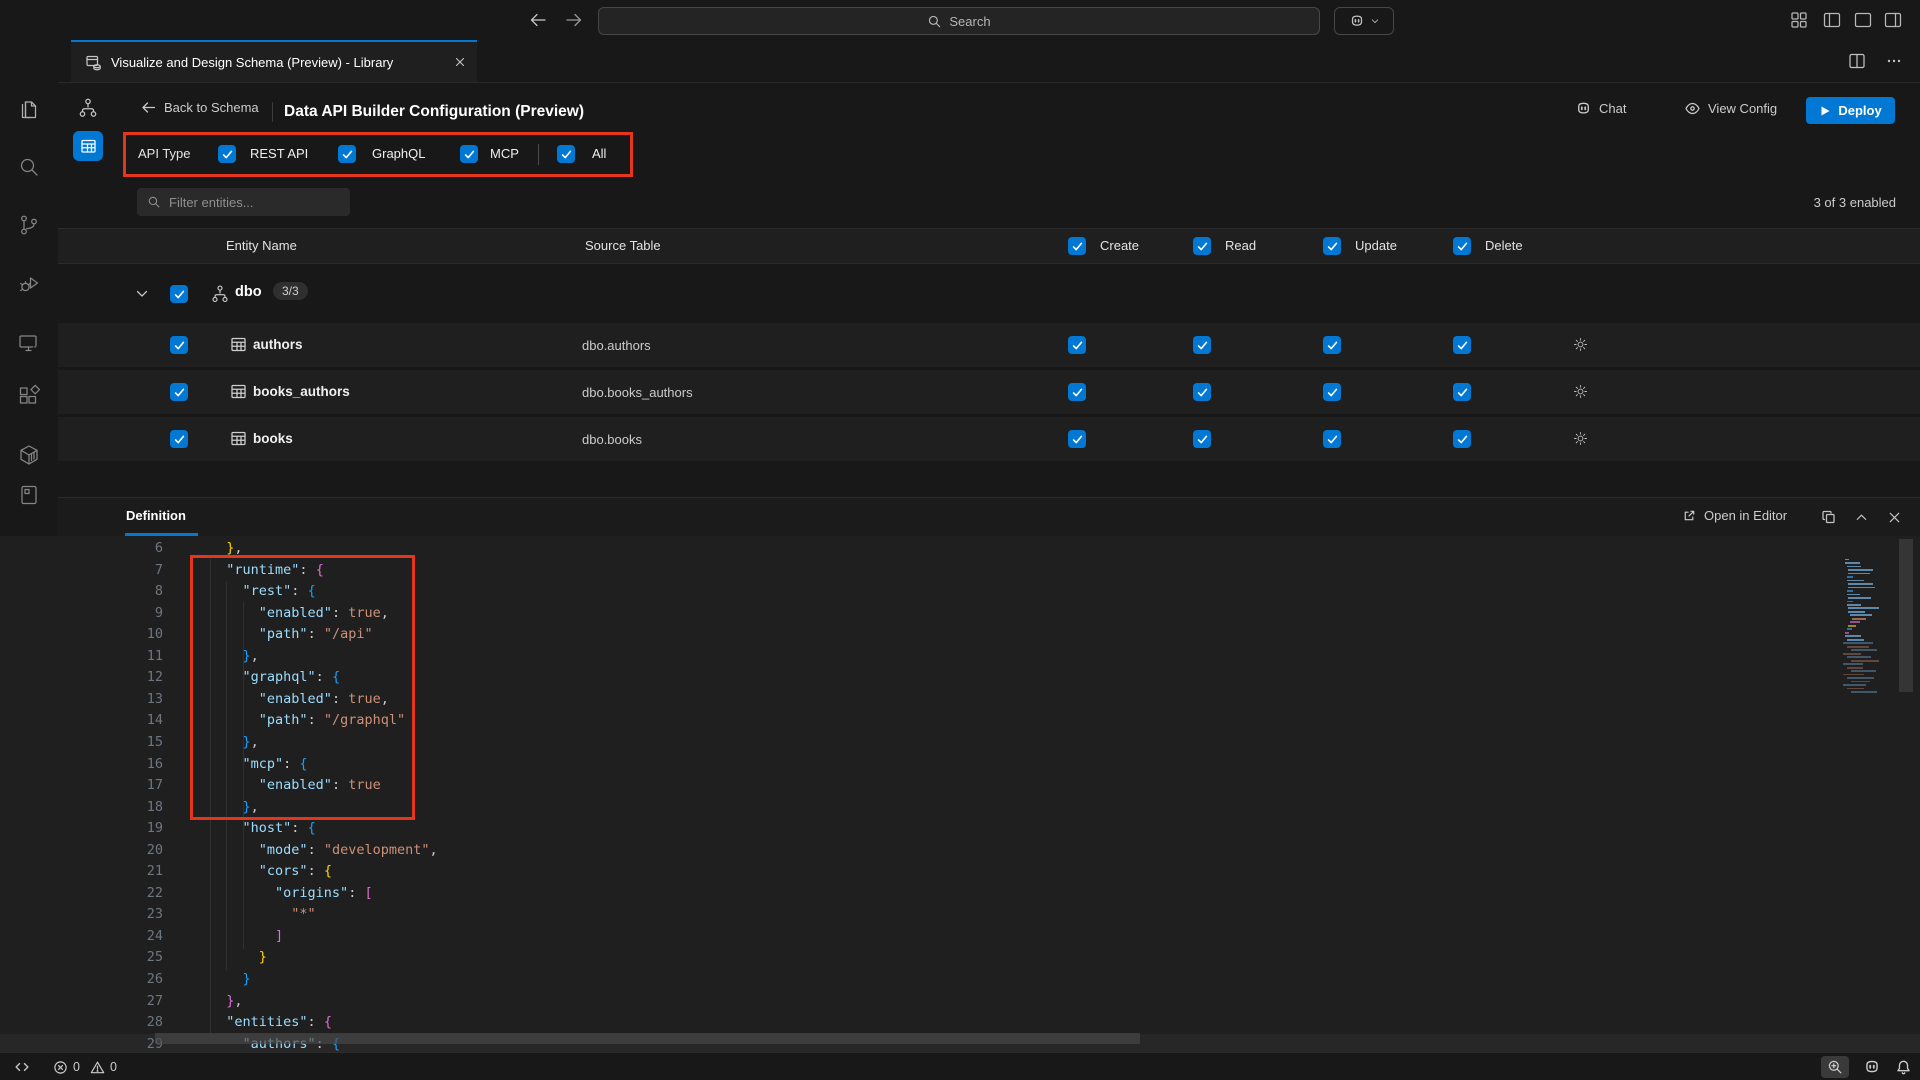  I want to click on code-line: 24 ], so click(960, 937).